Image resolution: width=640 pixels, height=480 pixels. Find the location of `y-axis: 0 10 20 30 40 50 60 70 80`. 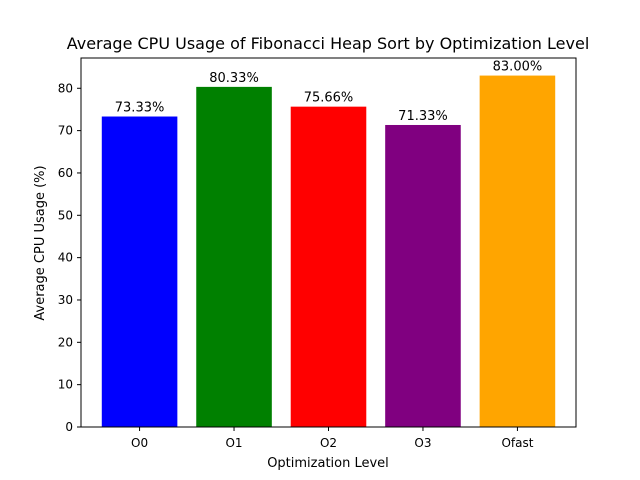

y-axis: 0 10 20 30 40 50 60 70 80 is located at coordinates (69, 257).